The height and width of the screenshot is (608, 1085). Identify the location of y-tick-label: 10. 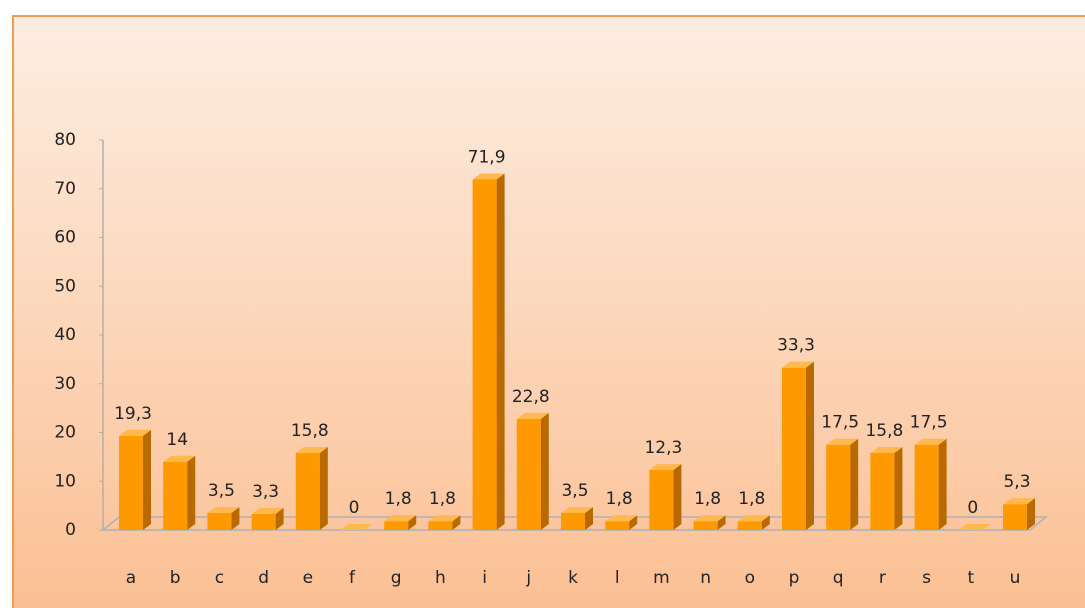
(65, 481).